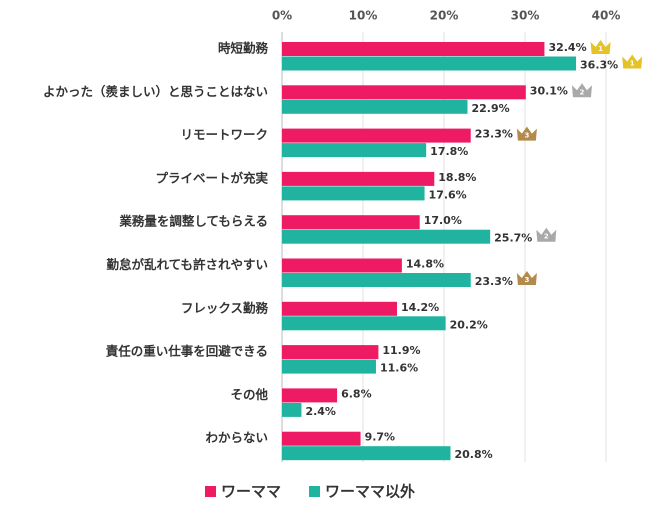 The height and width of the screenshot is (510, 650). What do you see at coordinates (449, 151) in the screenshot?
I see `value-label: 17.8%` at bounding box center [449, 151].